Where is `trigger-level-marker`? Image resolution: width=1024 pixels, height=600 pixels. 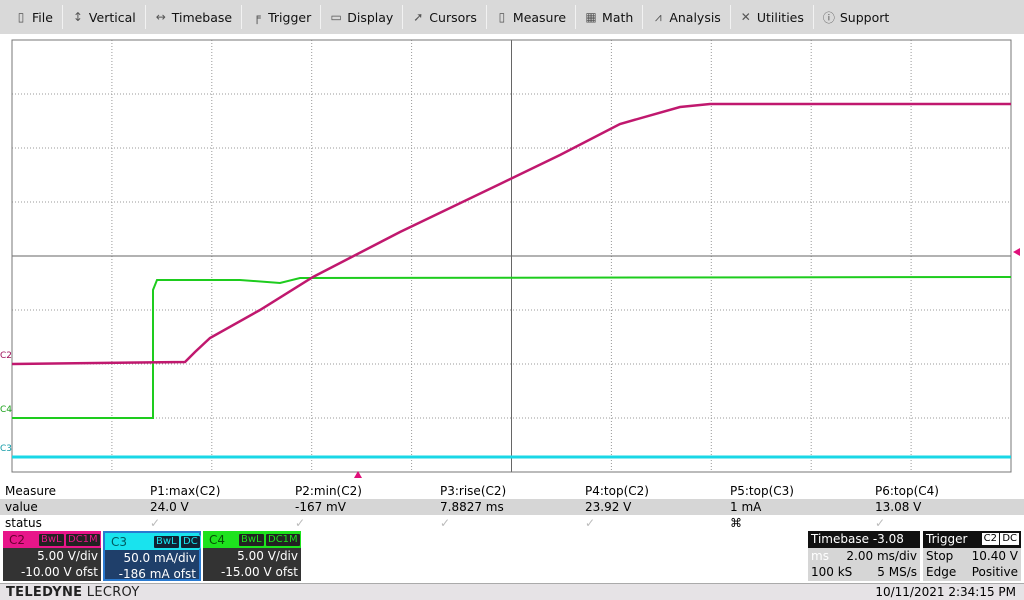
trigger-level-marker is located at coordinates (1016, 252).